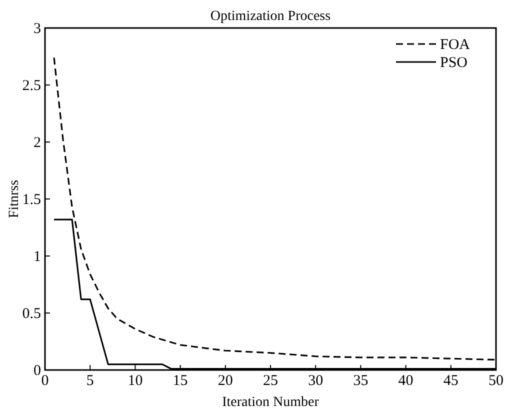 This screenshot has height=412, width=508. I want to click on x-tick-label: 35, so click(360, 381).